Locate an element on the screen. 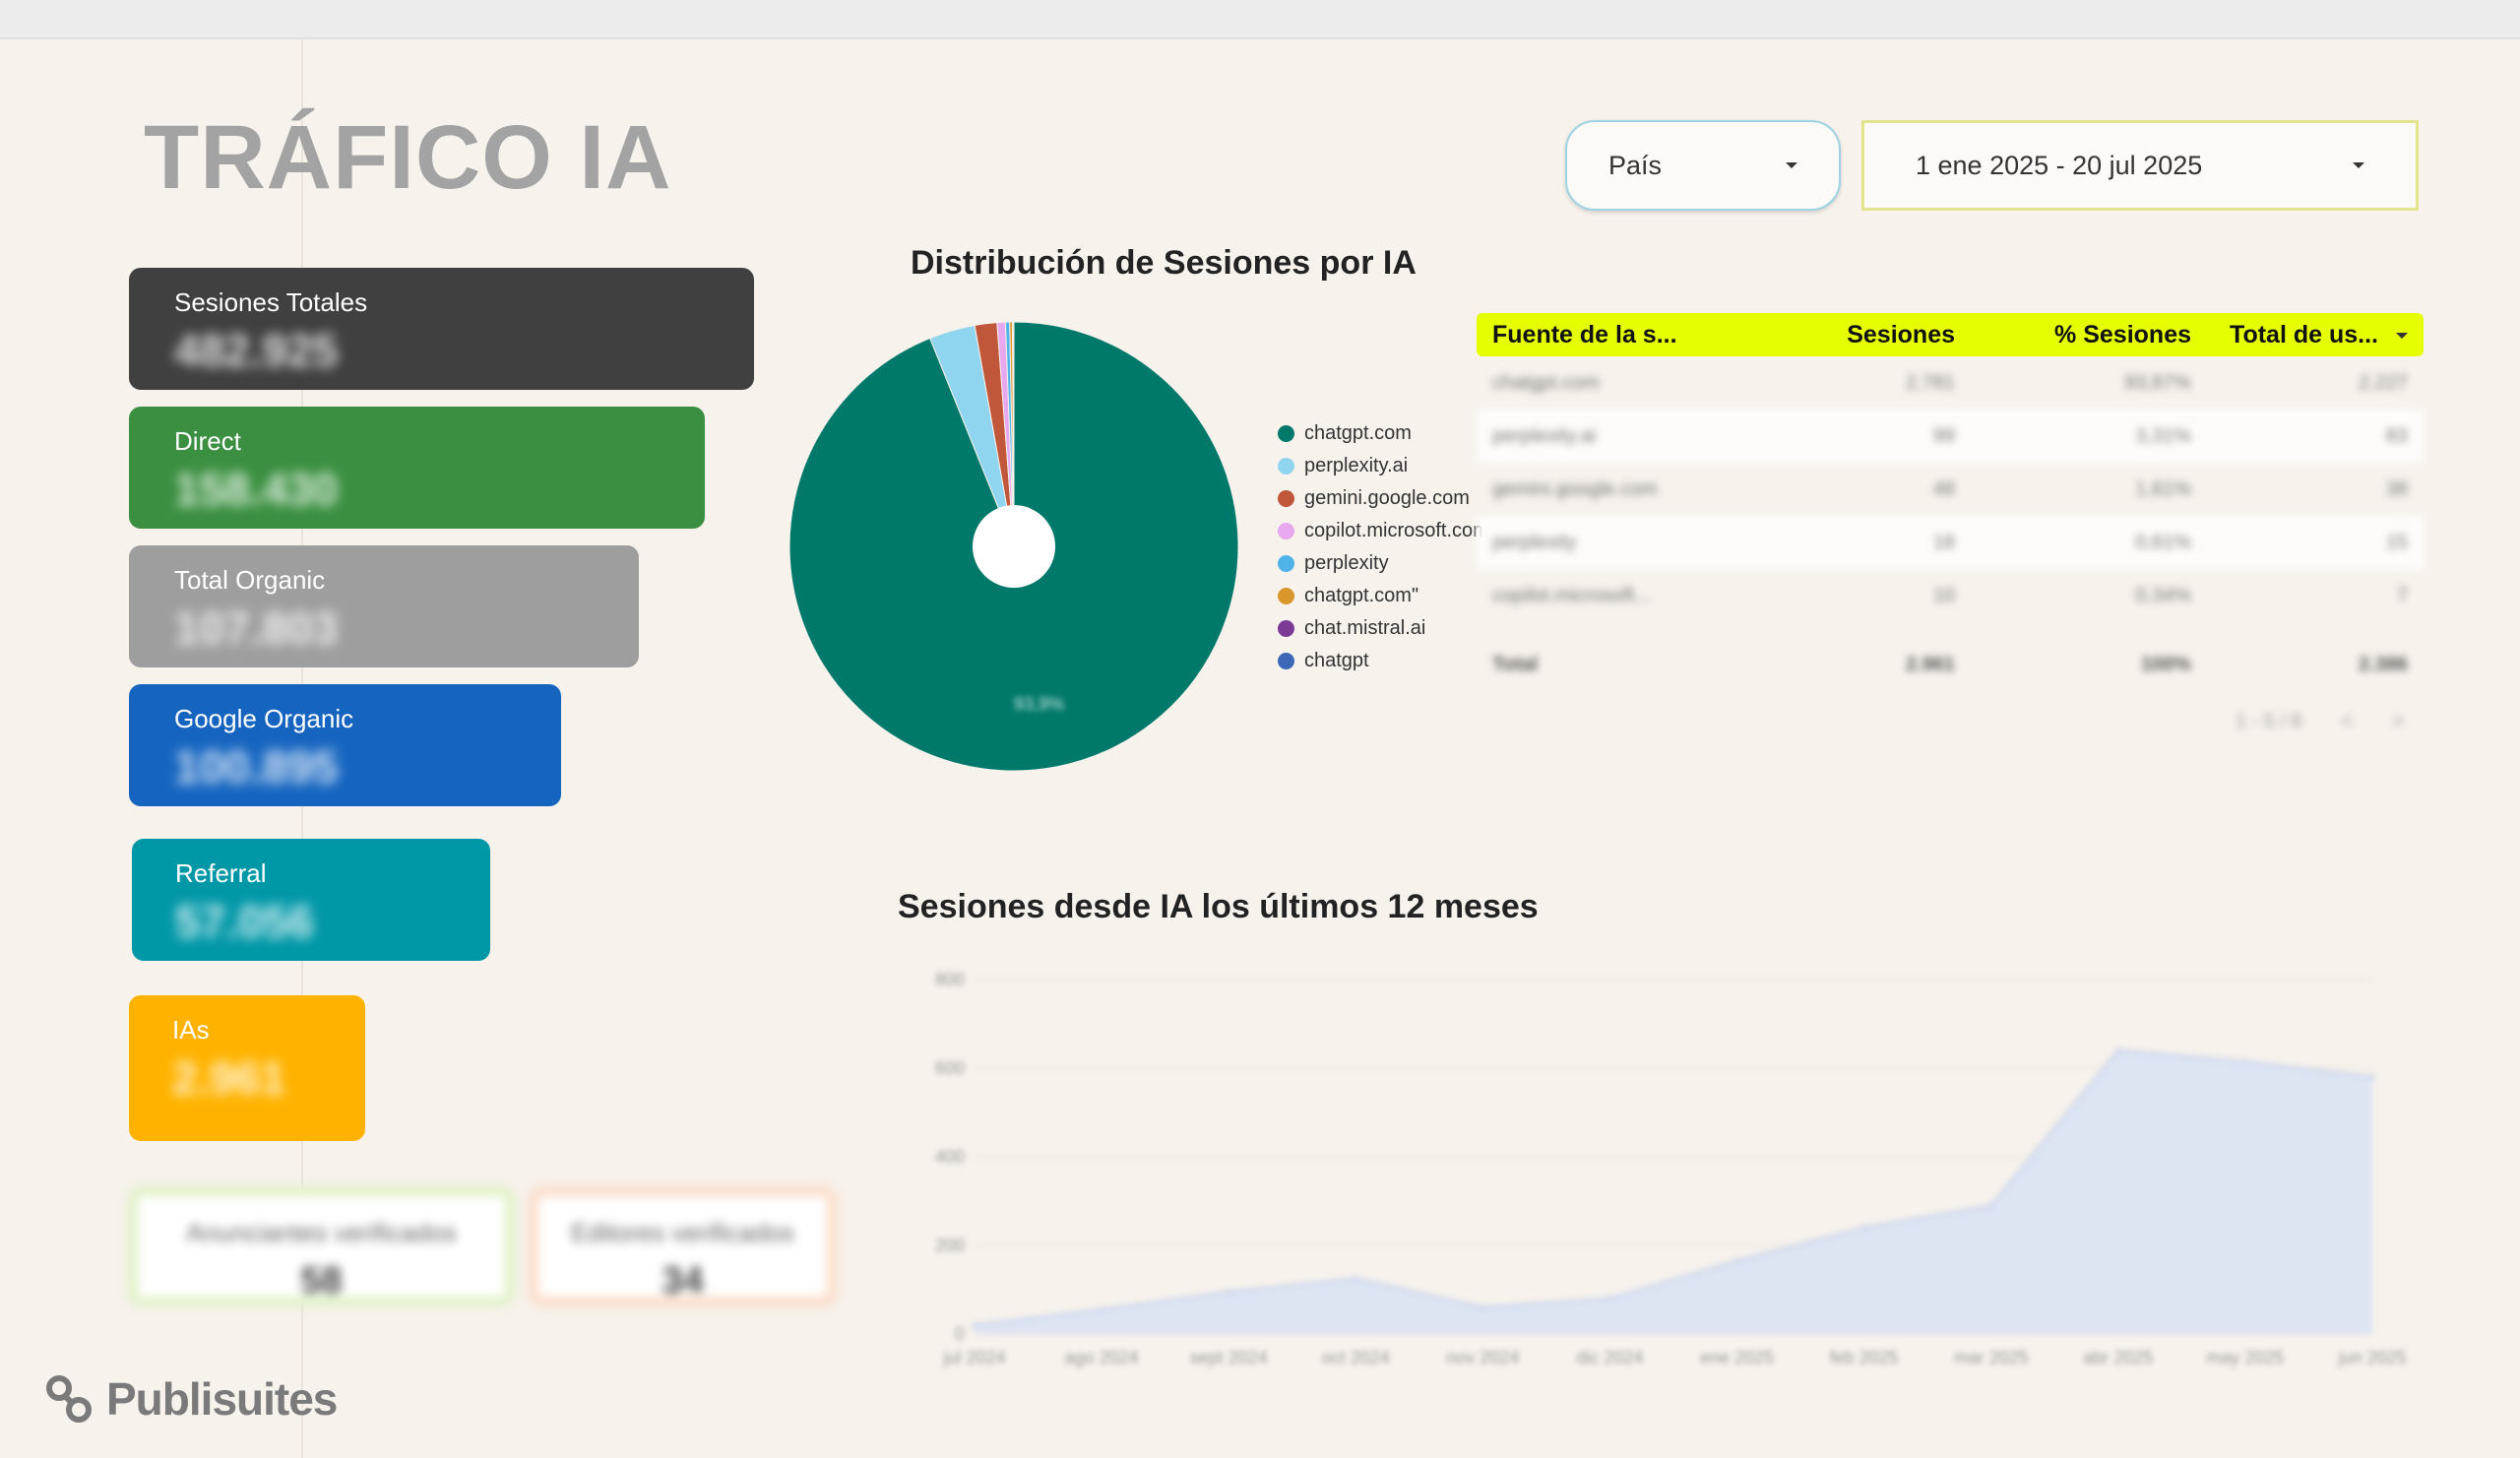  date-range-dropdown: 1 ene 2025 - 20 jul 2025 is located at coordinates (2140, 165).